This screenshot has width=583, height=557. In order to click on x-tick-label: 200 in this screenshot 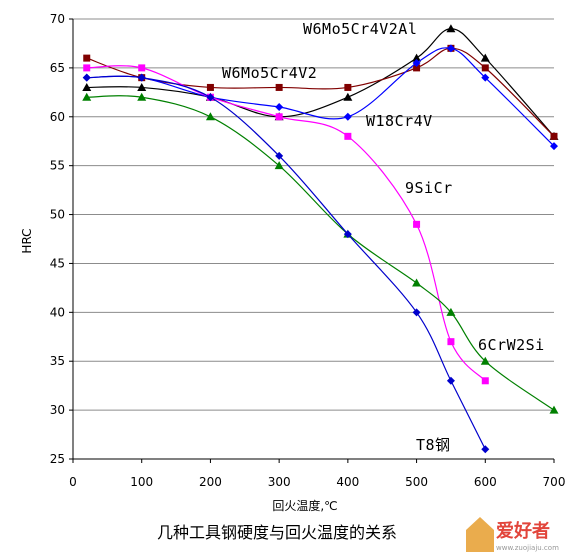, I will do `click(210, 482)`.